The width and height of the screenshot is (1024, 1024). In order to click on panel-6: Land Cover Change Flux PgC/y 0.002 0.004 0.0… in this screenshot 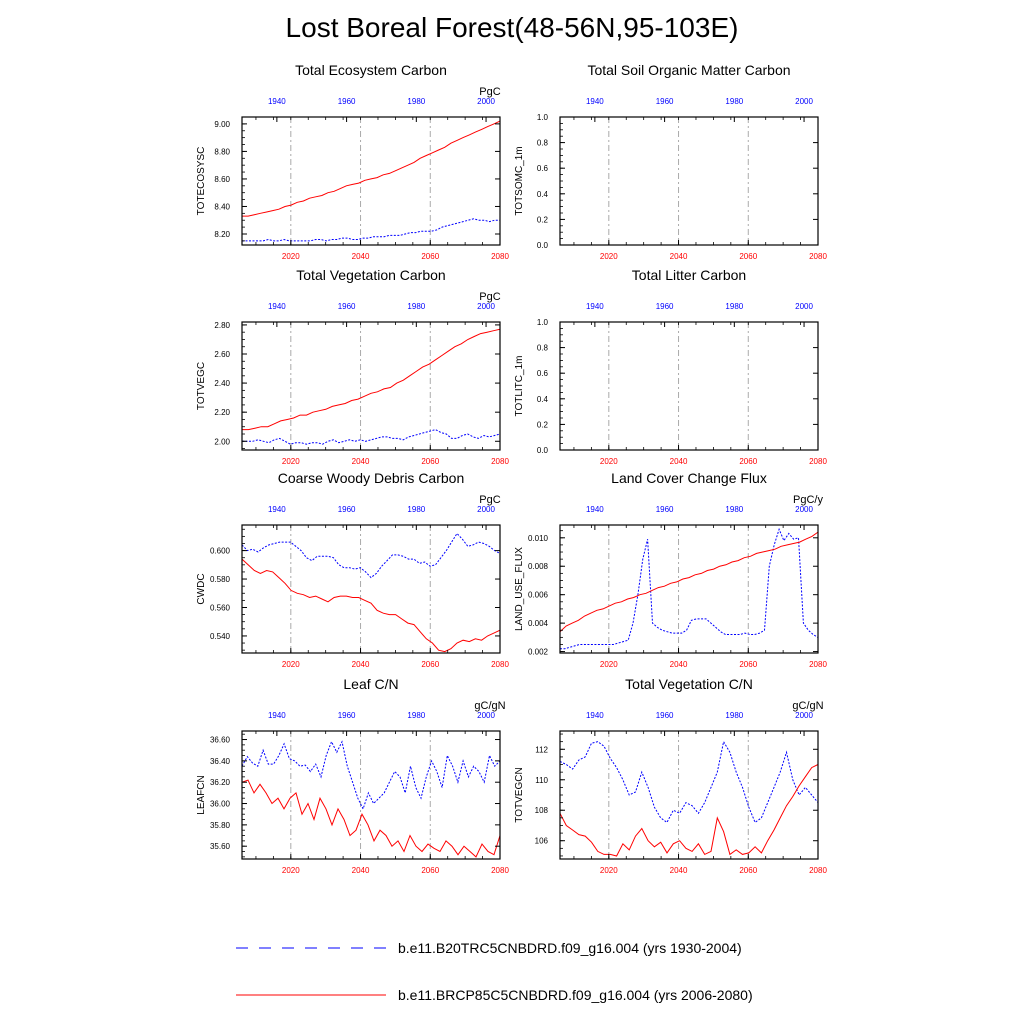, I will do `click(670, 569)`.